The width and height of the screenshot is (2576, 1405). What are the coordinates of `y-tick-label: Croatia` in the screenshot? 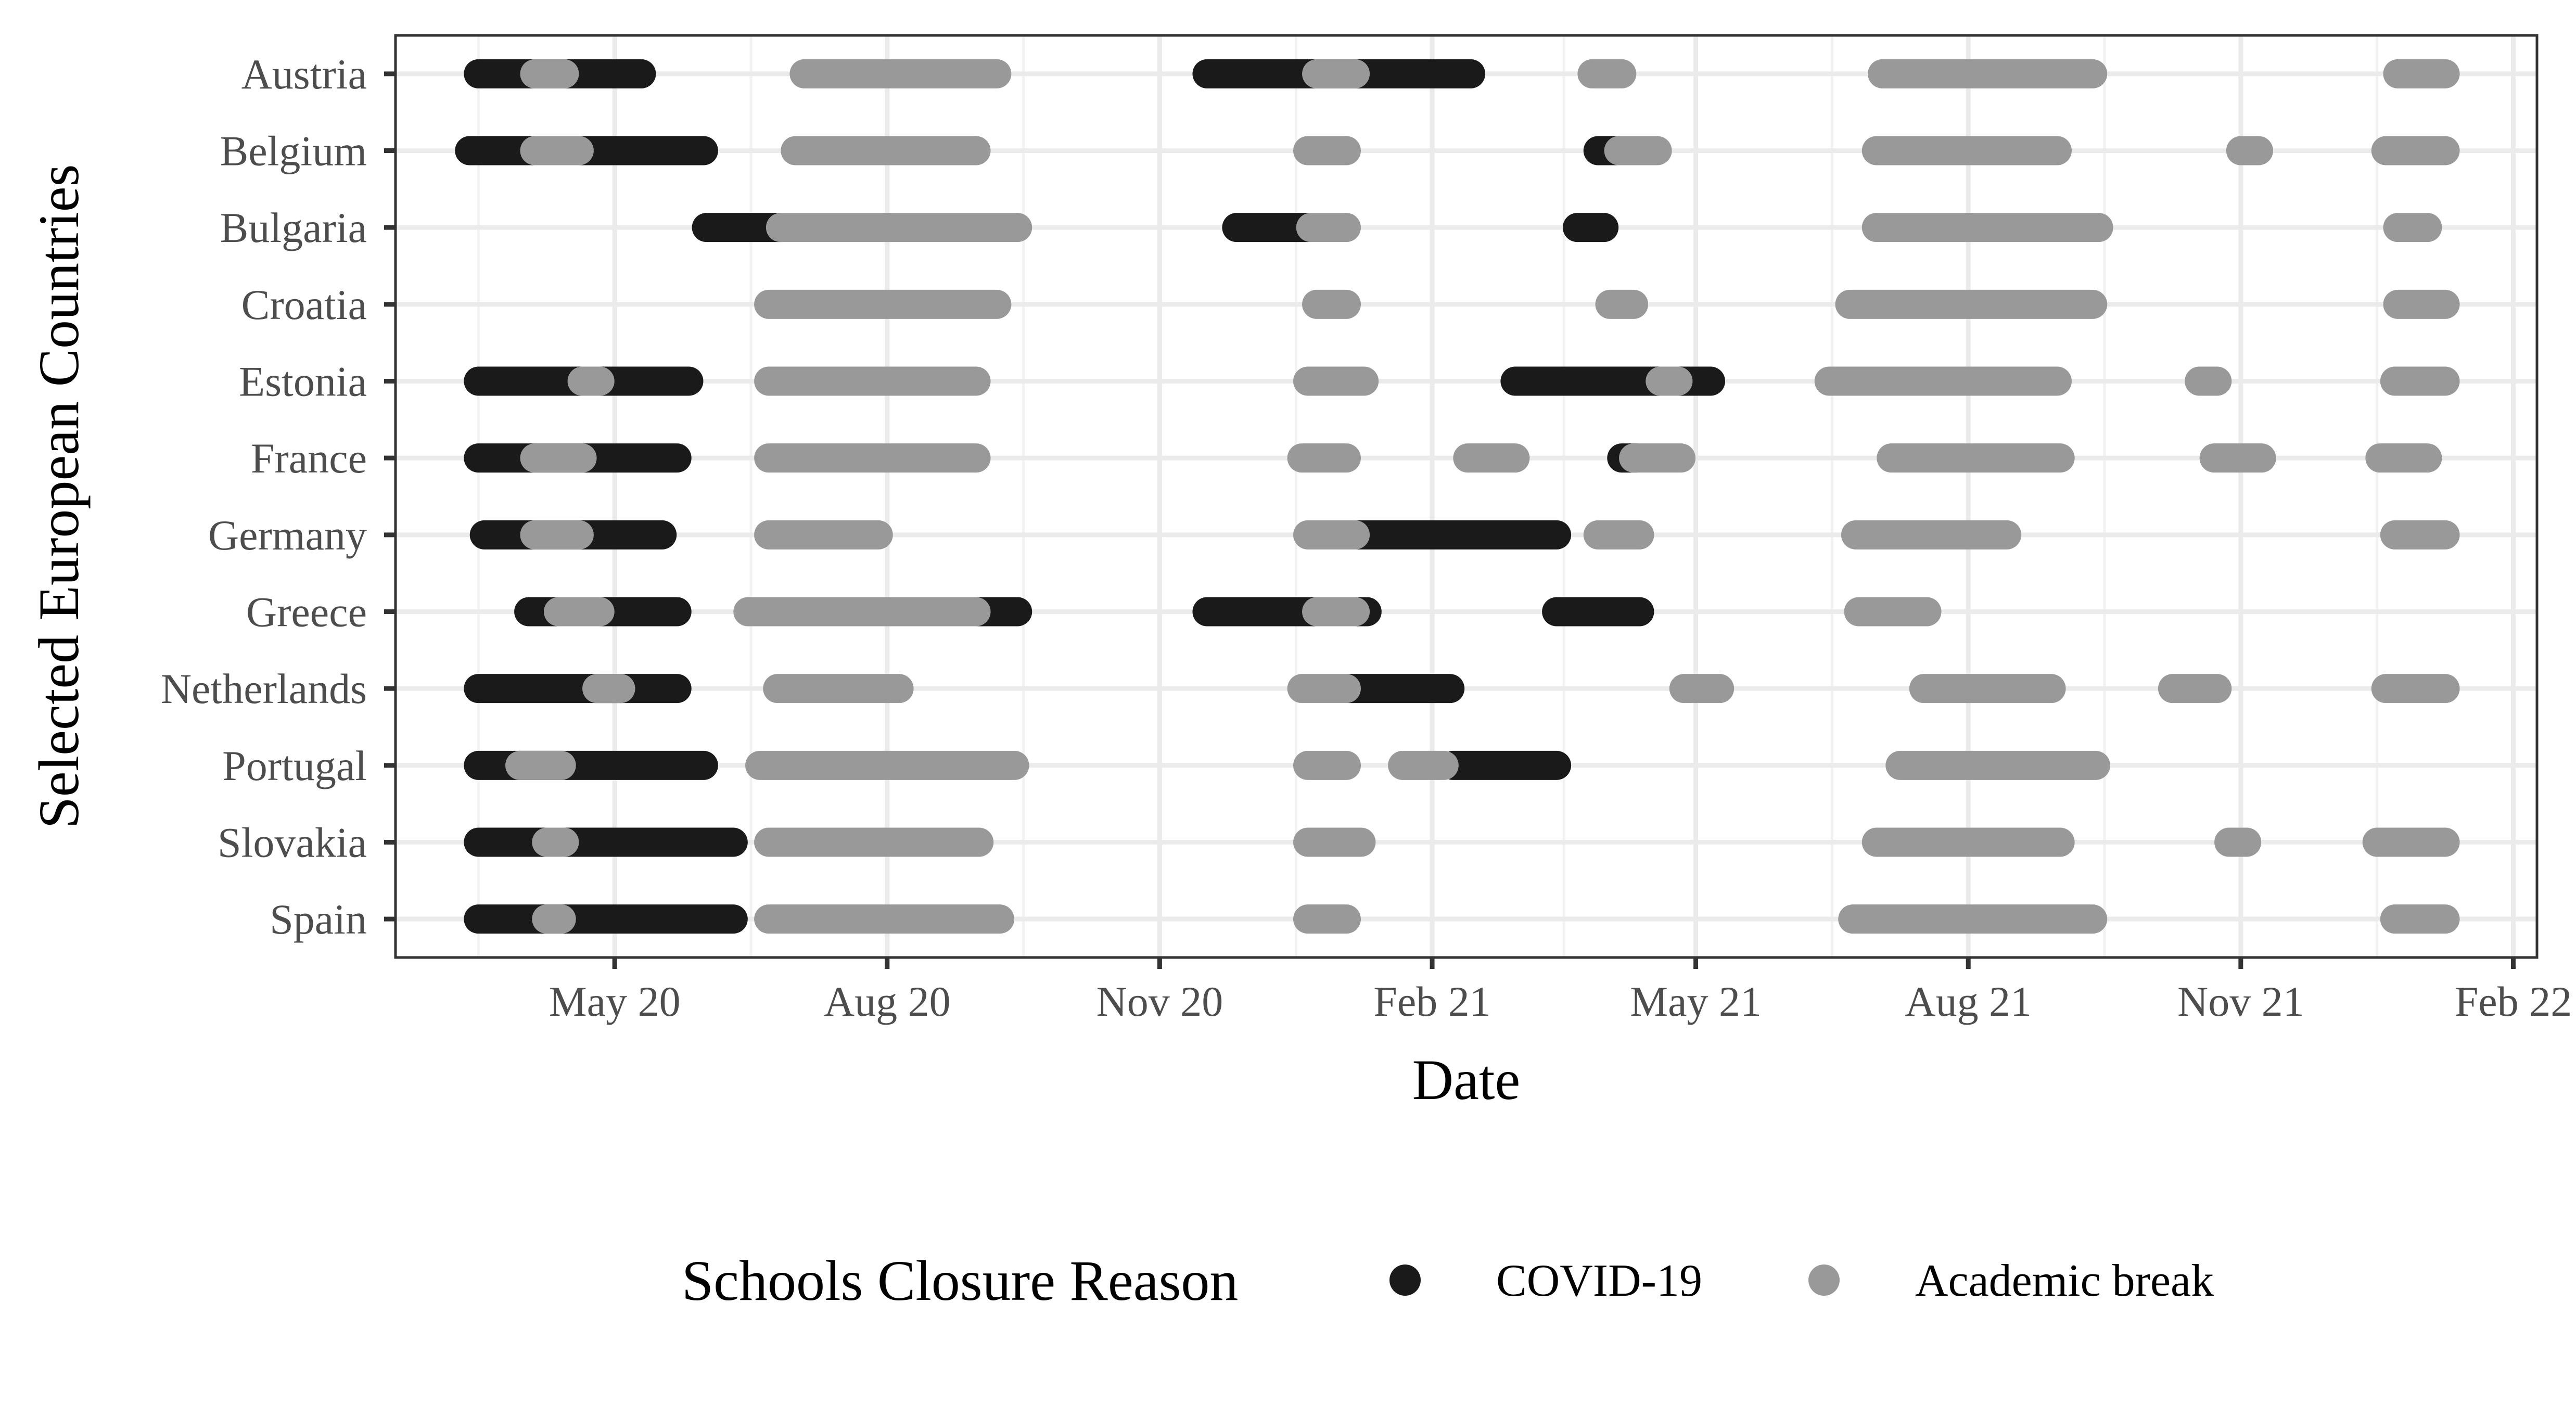 It's located at (304, 304).